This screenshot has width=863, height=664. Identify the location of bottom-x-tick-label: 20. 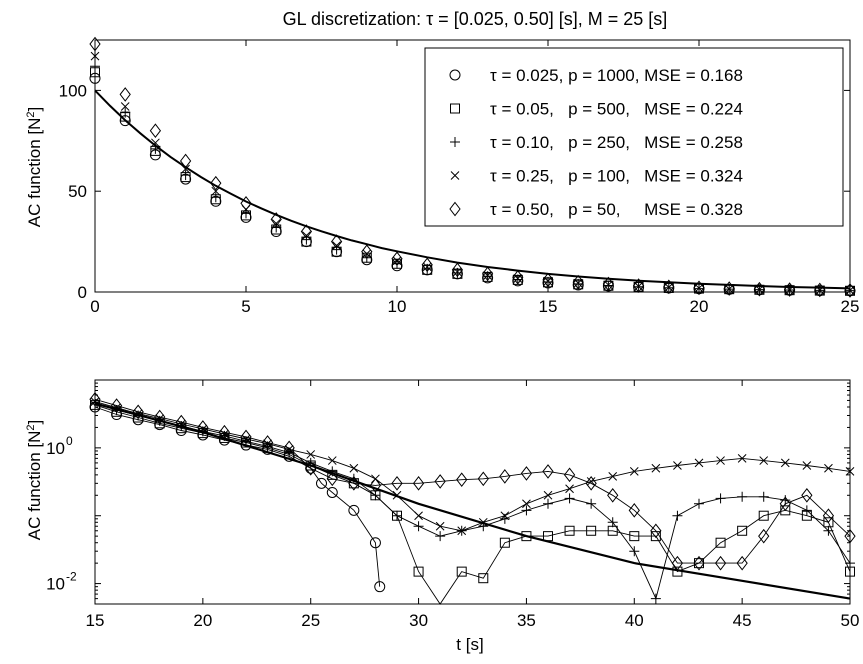
(202, 620).